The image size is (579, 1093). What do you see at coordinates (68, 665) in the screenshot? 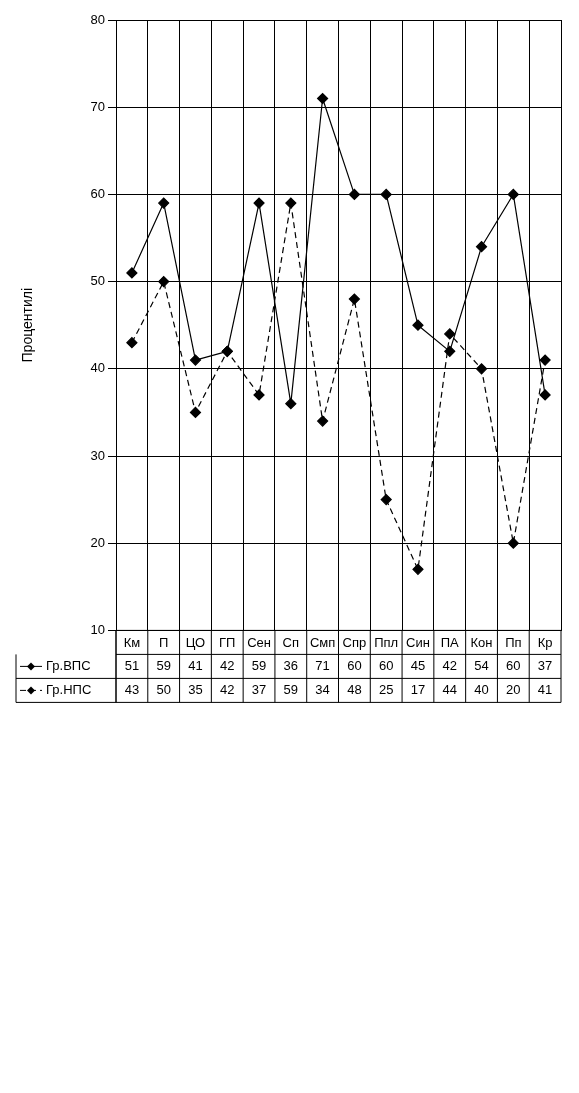
I see `legend-label: Гр.ВПС` at bounding box center [68, 665].